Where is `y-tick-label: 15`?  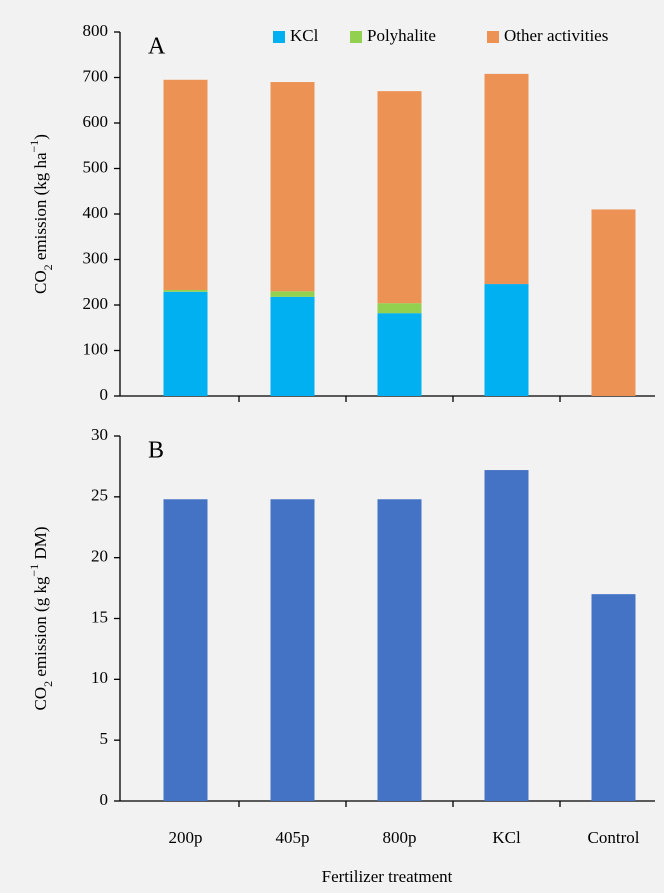
y-tick-label: 15 is located at coordinates (99, 616).